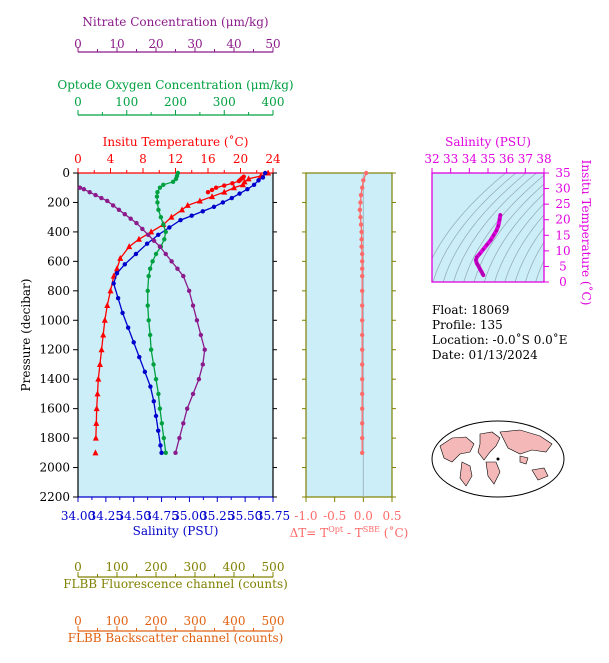  I want to click on date: Date: 01/13/2024, so click(485, 355).